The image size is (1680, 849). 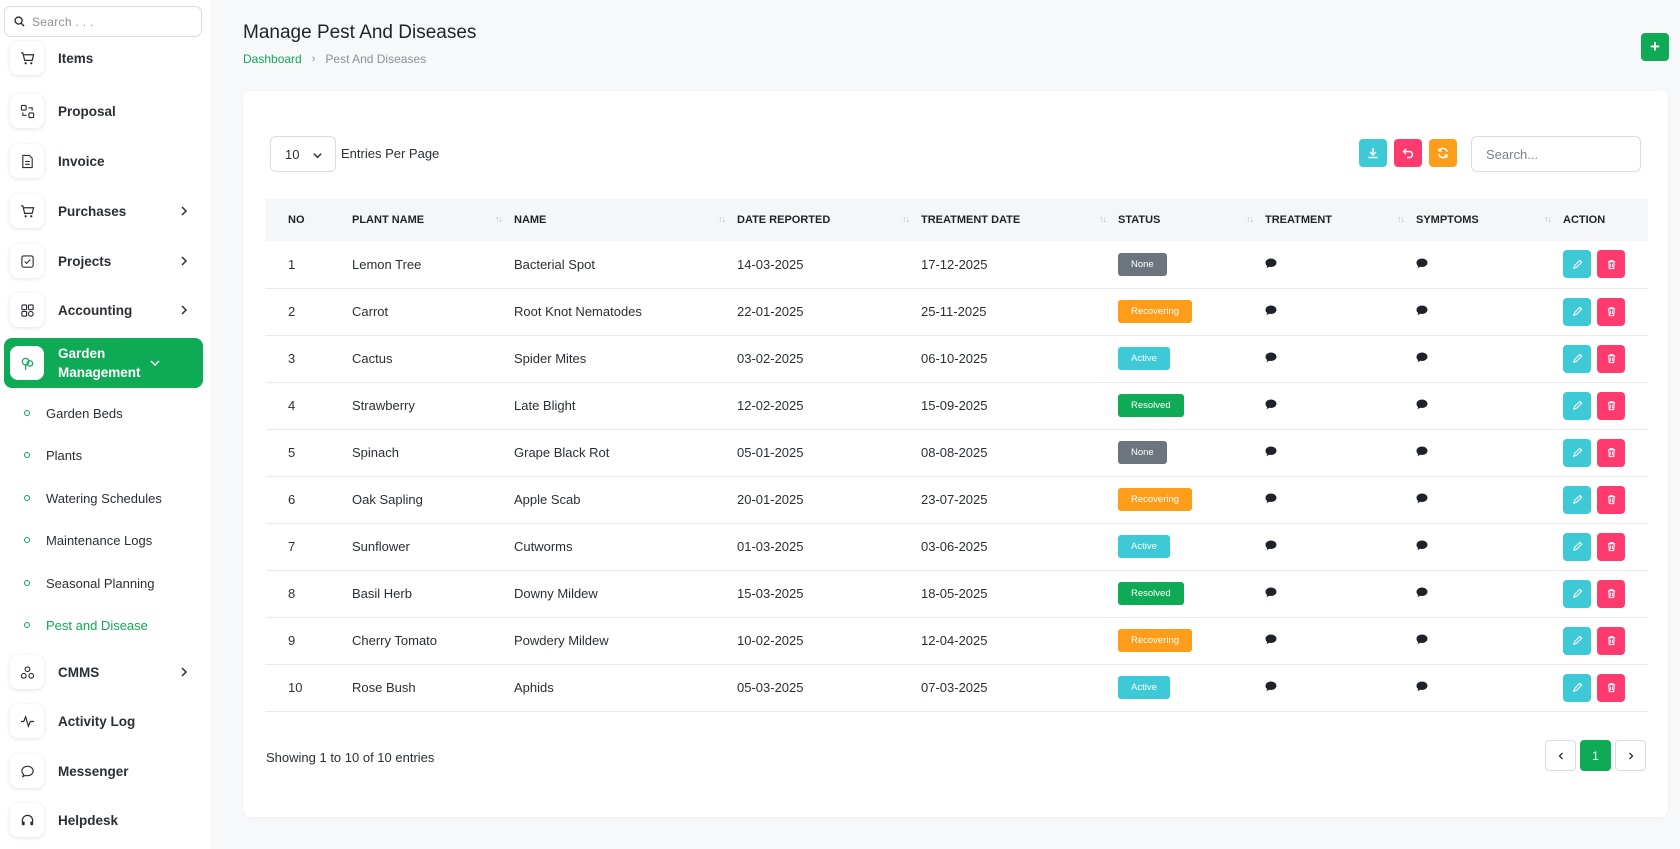 What do you see at coordinates (89, 583) in the screenshot?
I see `sidebar-subitem-seasonal-planning: Seasonal Planning` at bounding box center [89, 583].